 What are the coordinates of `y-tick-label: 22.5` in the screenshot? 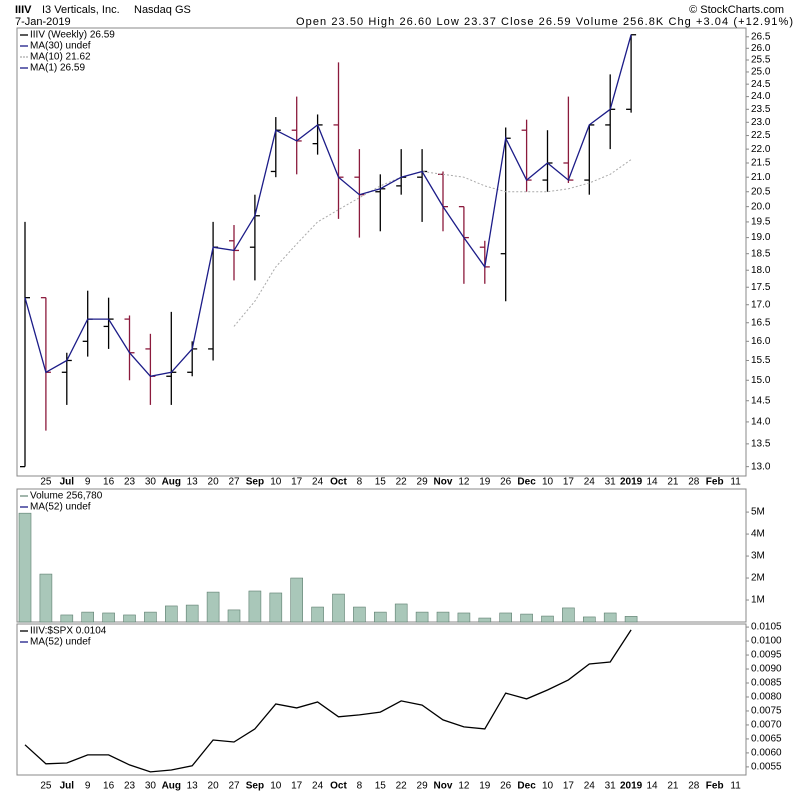 It's located at (761, 135).